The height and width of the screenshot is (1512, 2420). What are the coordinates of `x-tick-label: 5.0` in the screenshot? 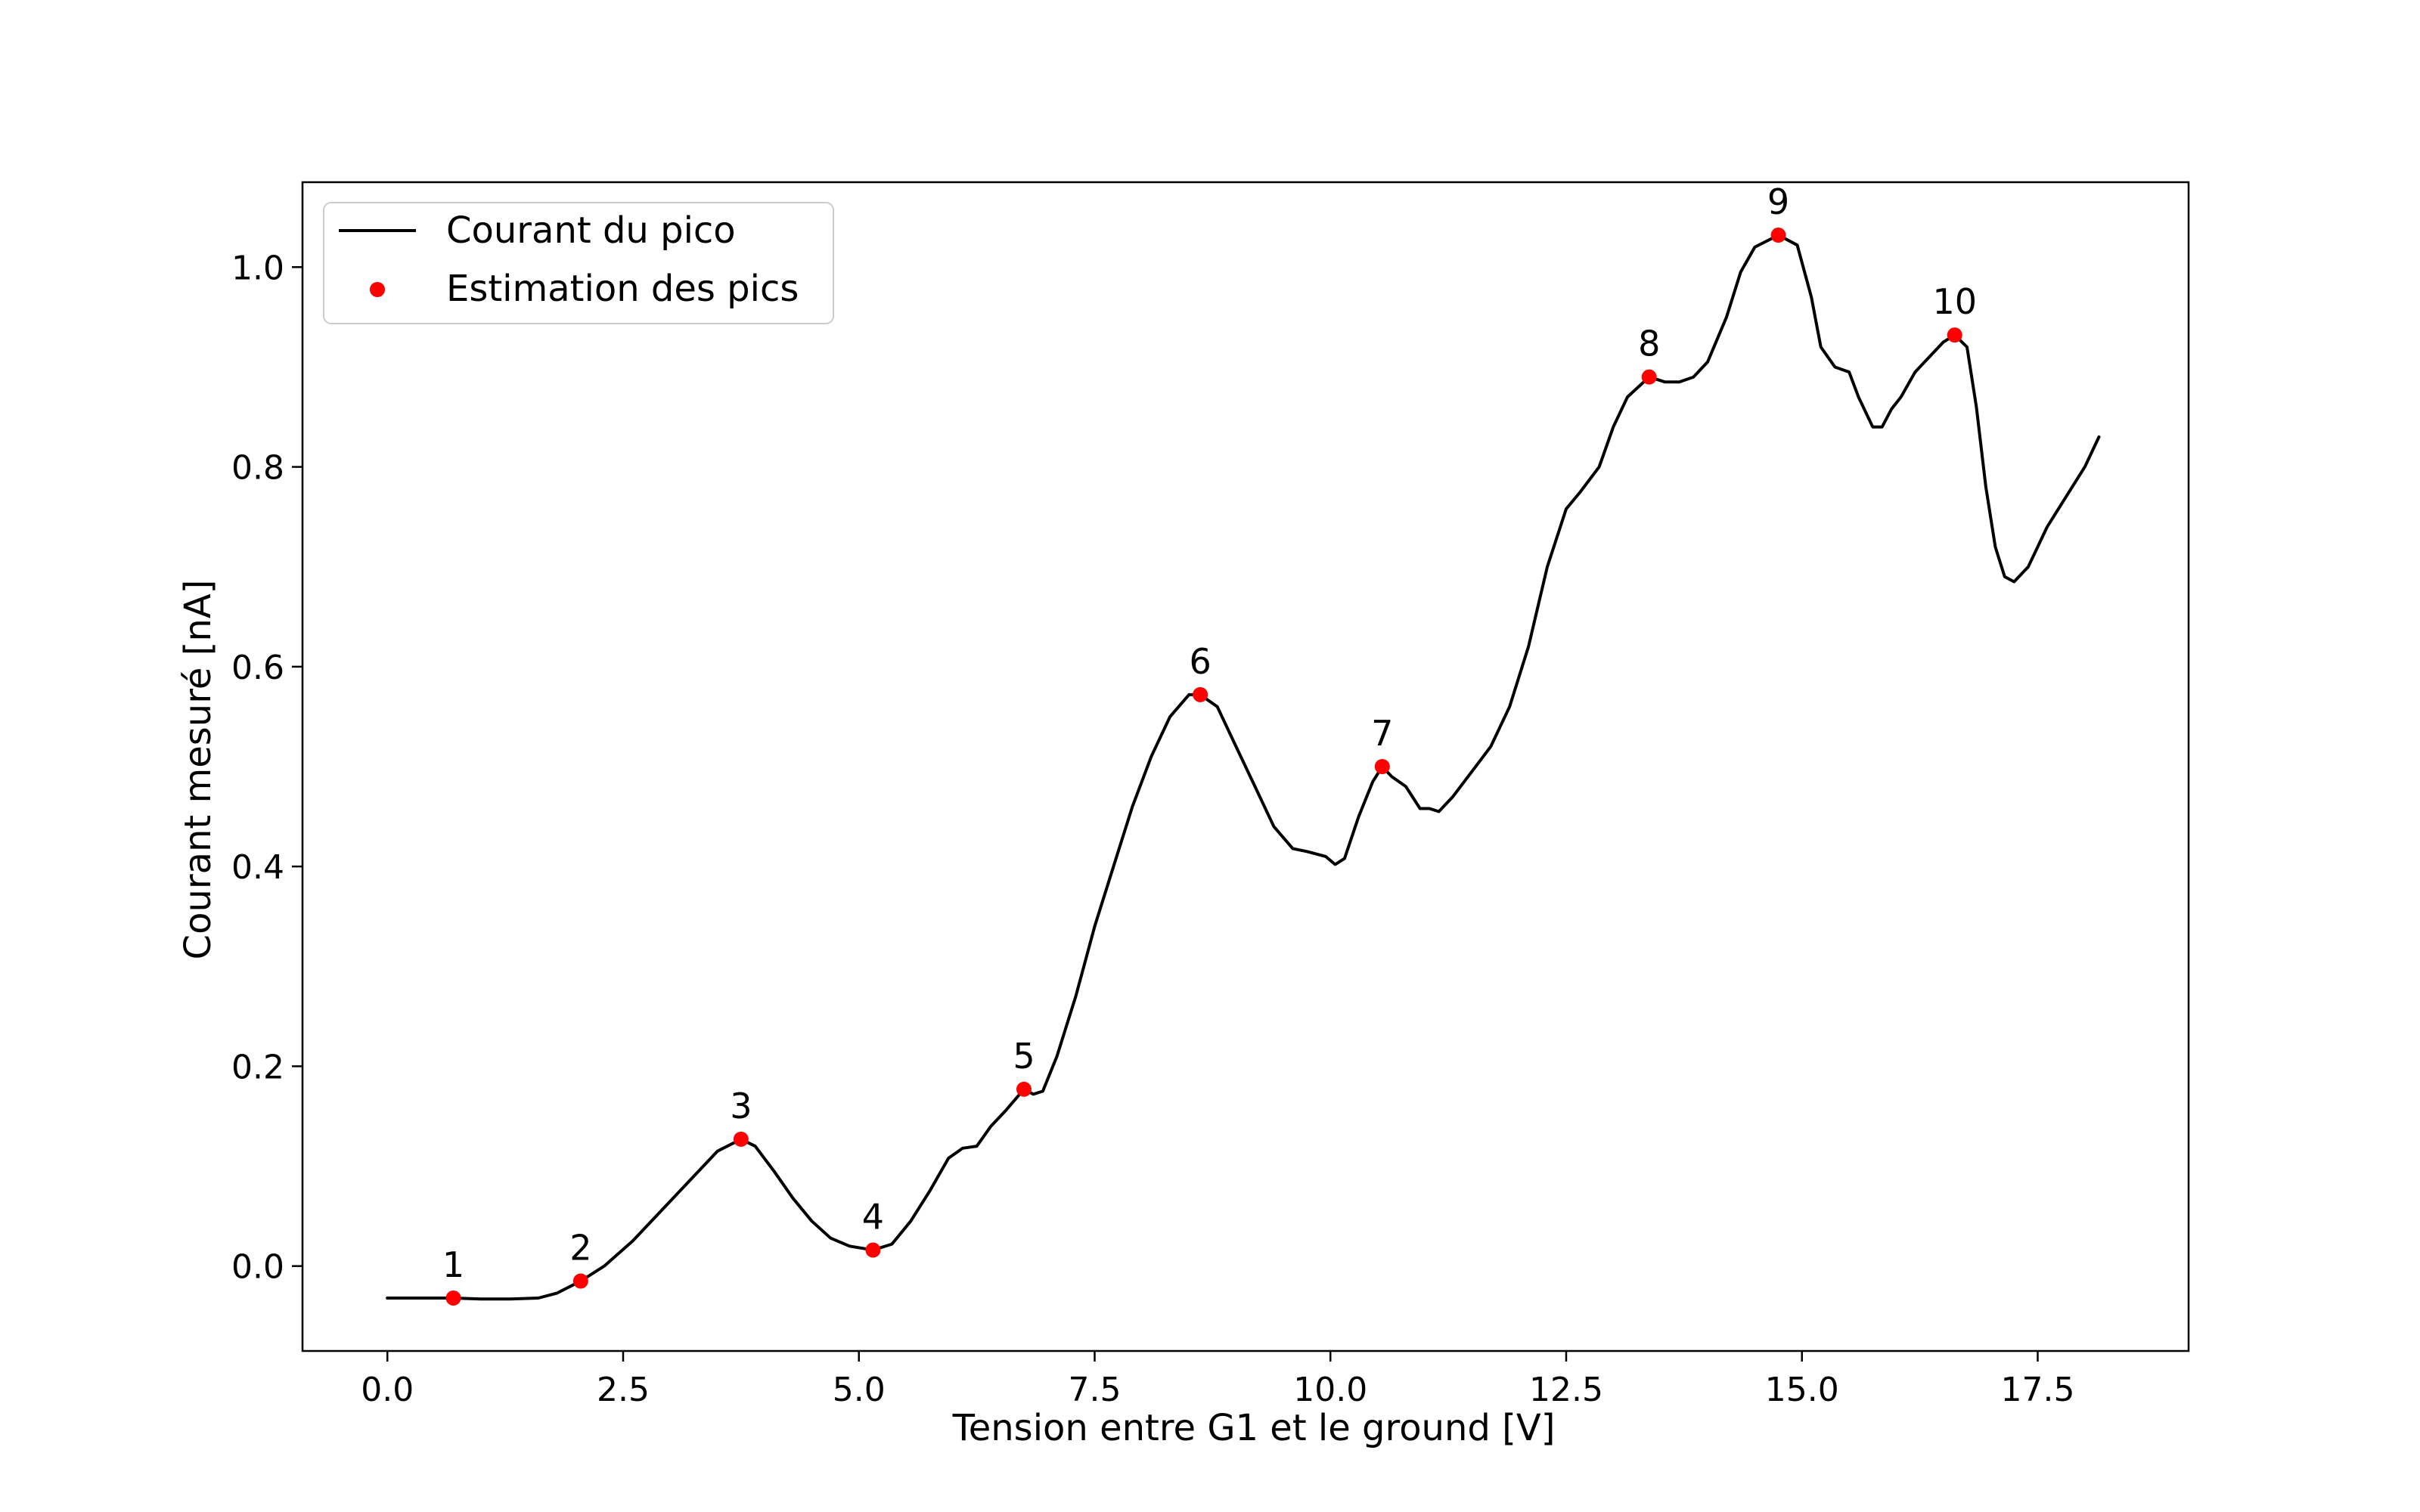 It's located at (859, 1390).